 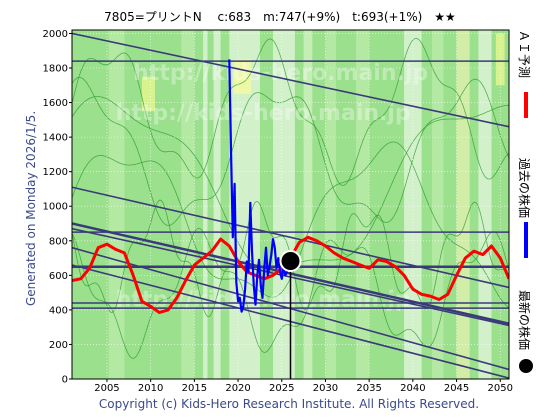 I want to click on x-tick-label: 2035, so click(x=368, y=388).